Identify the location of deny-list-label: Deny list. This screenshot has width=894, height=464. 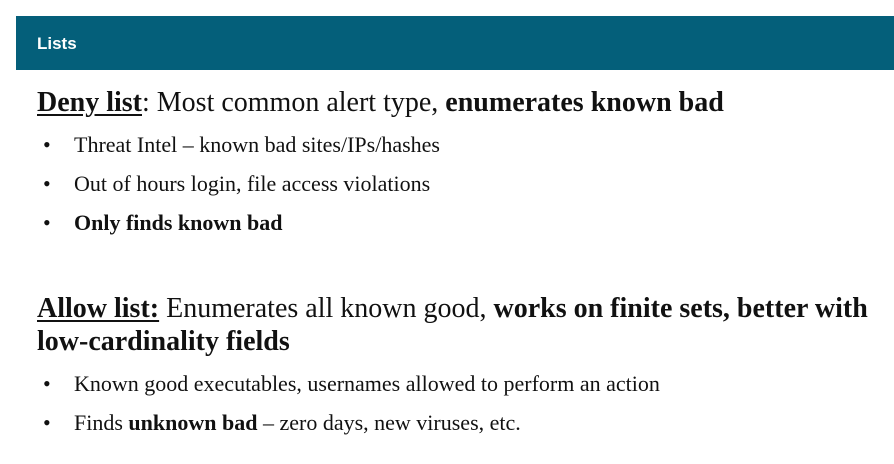
(89, 102).